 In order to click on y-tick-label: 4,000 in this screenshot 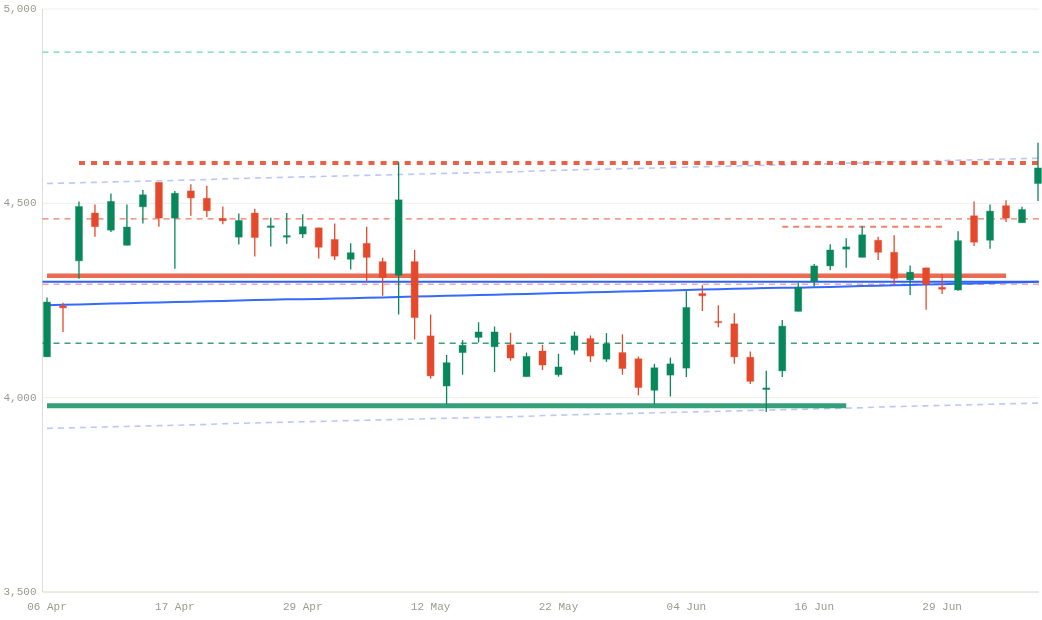, I will do `click(20, 397)`.